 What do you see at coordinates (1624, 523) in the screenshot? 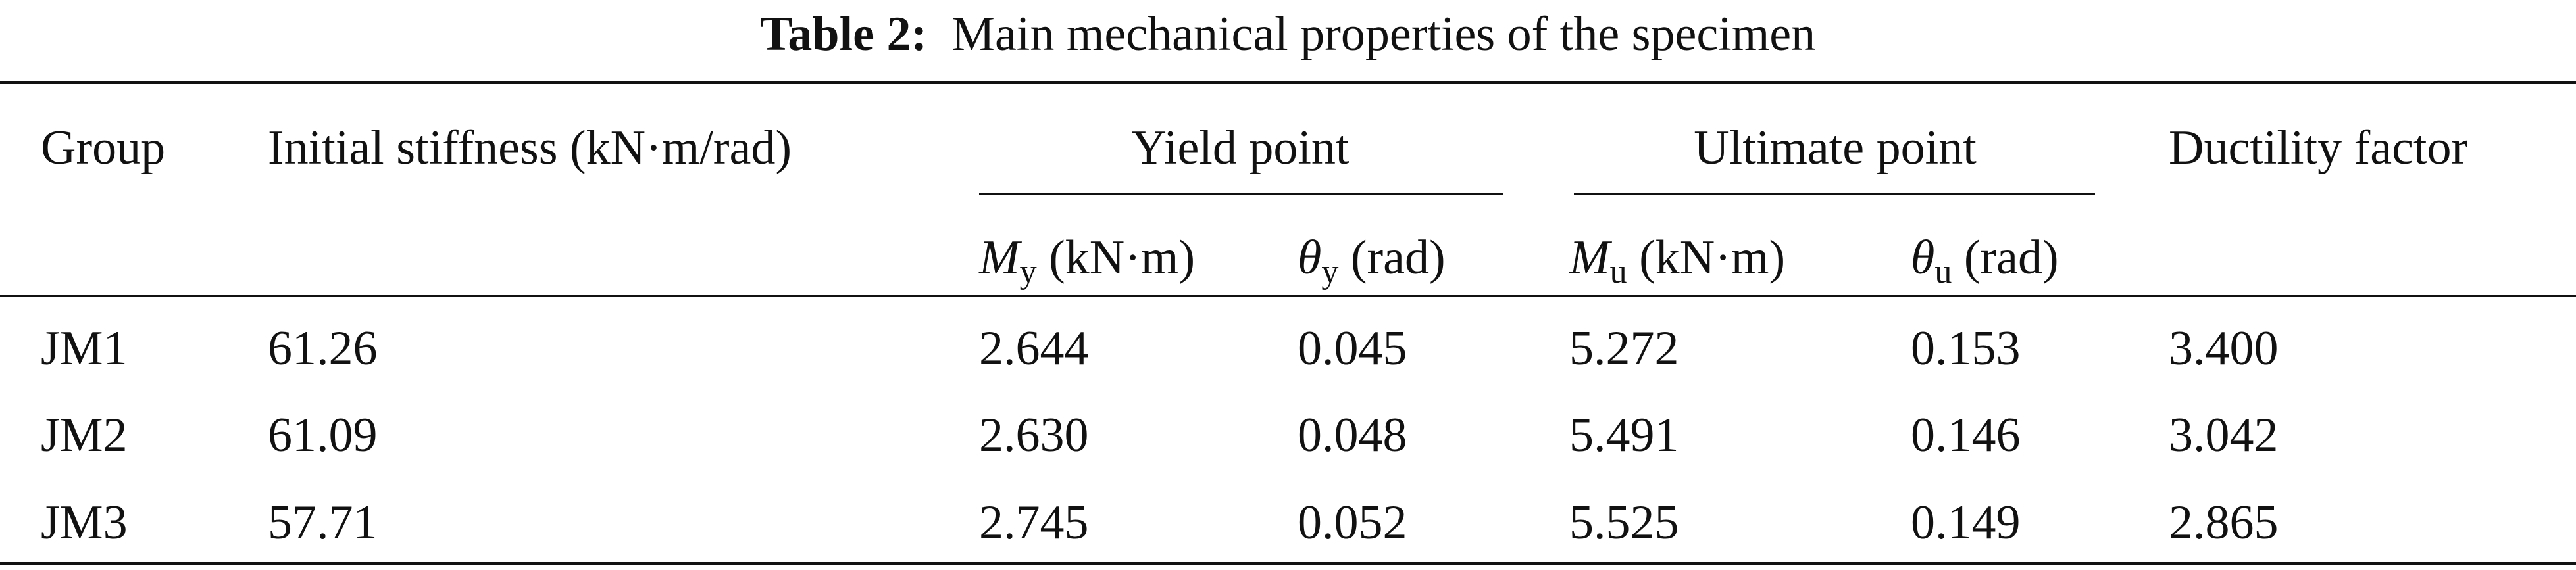
I see `cell: 5.525` at bounding box center [1624, 523].